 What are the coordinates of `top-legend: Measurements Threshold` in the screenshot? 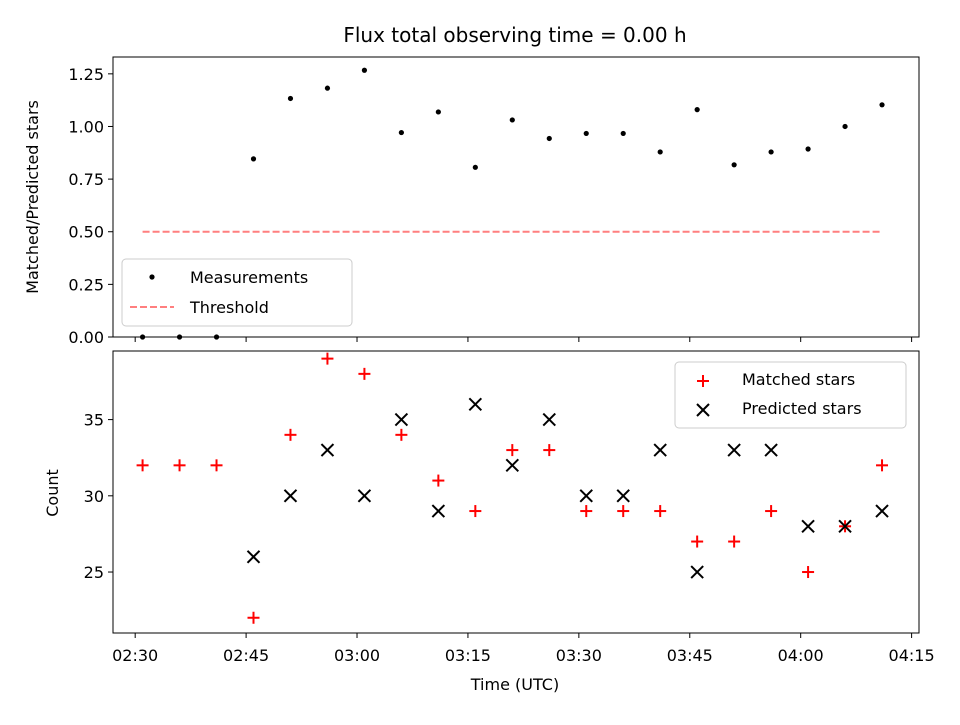 It's located at (237, 292).